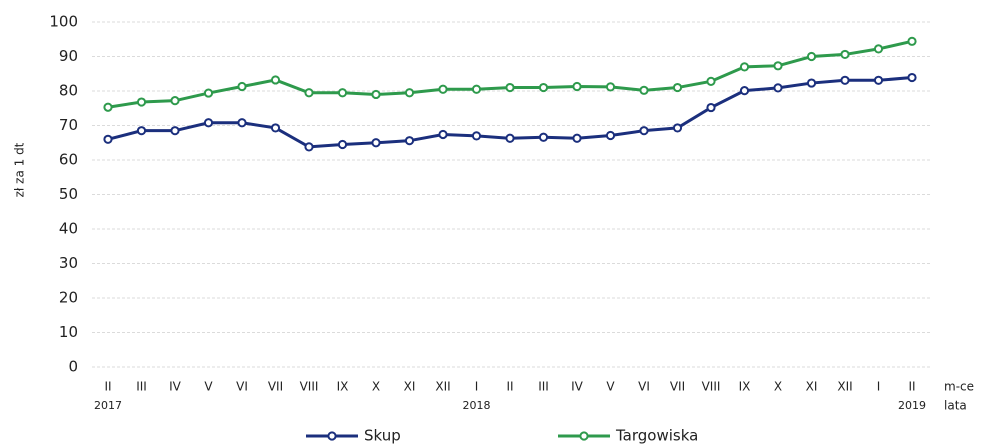 This screenshot has height=448, width=993. I want to click on y-tick-label: 0, so click(73, 367).